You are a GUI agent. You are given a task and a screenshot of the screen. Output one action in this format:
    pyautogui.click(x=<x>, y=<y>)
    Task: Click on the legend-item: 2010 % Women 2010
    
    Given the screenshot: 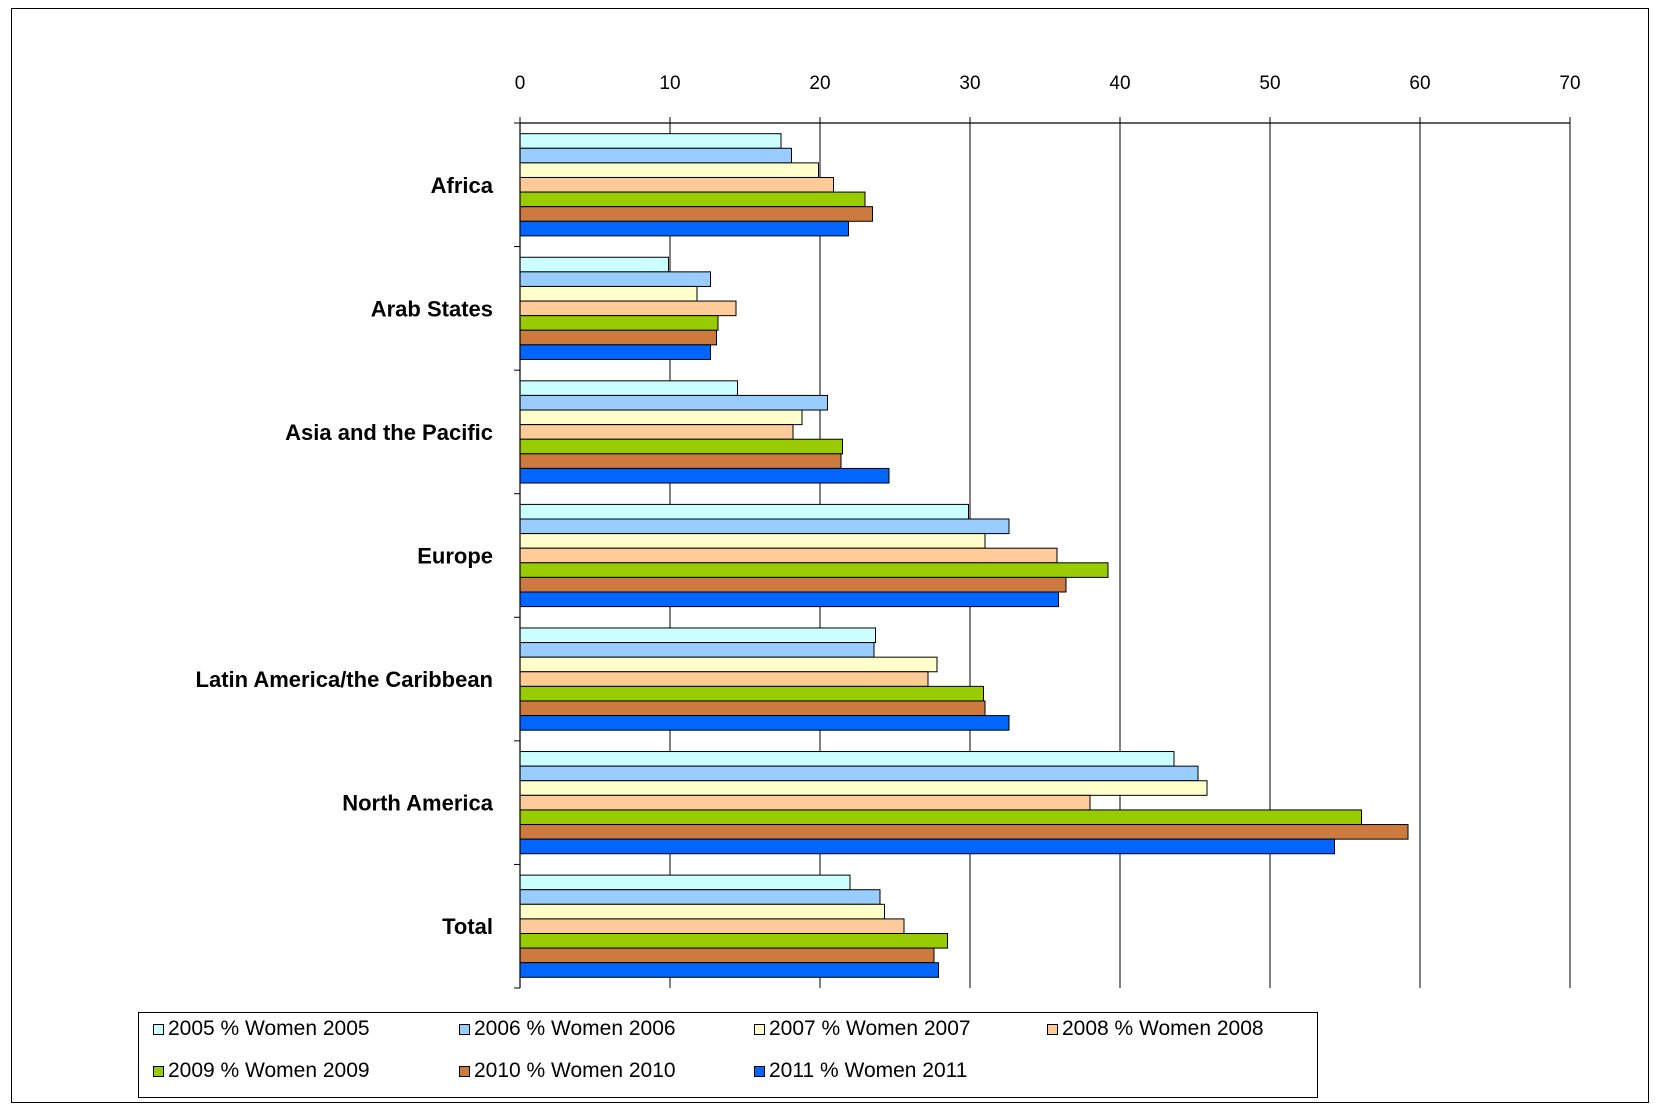 What is the action you would take?
    pyautogui.click(x=567, y=1071)
    